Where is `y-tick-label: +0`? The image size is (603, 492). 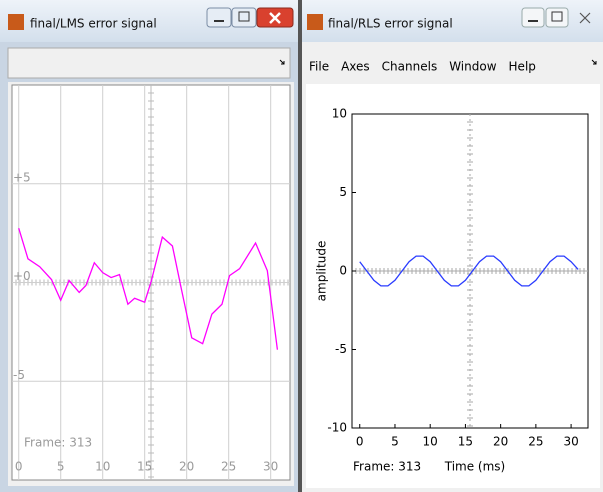 y-tick-label: +0 is located at coordinates (22, 276).